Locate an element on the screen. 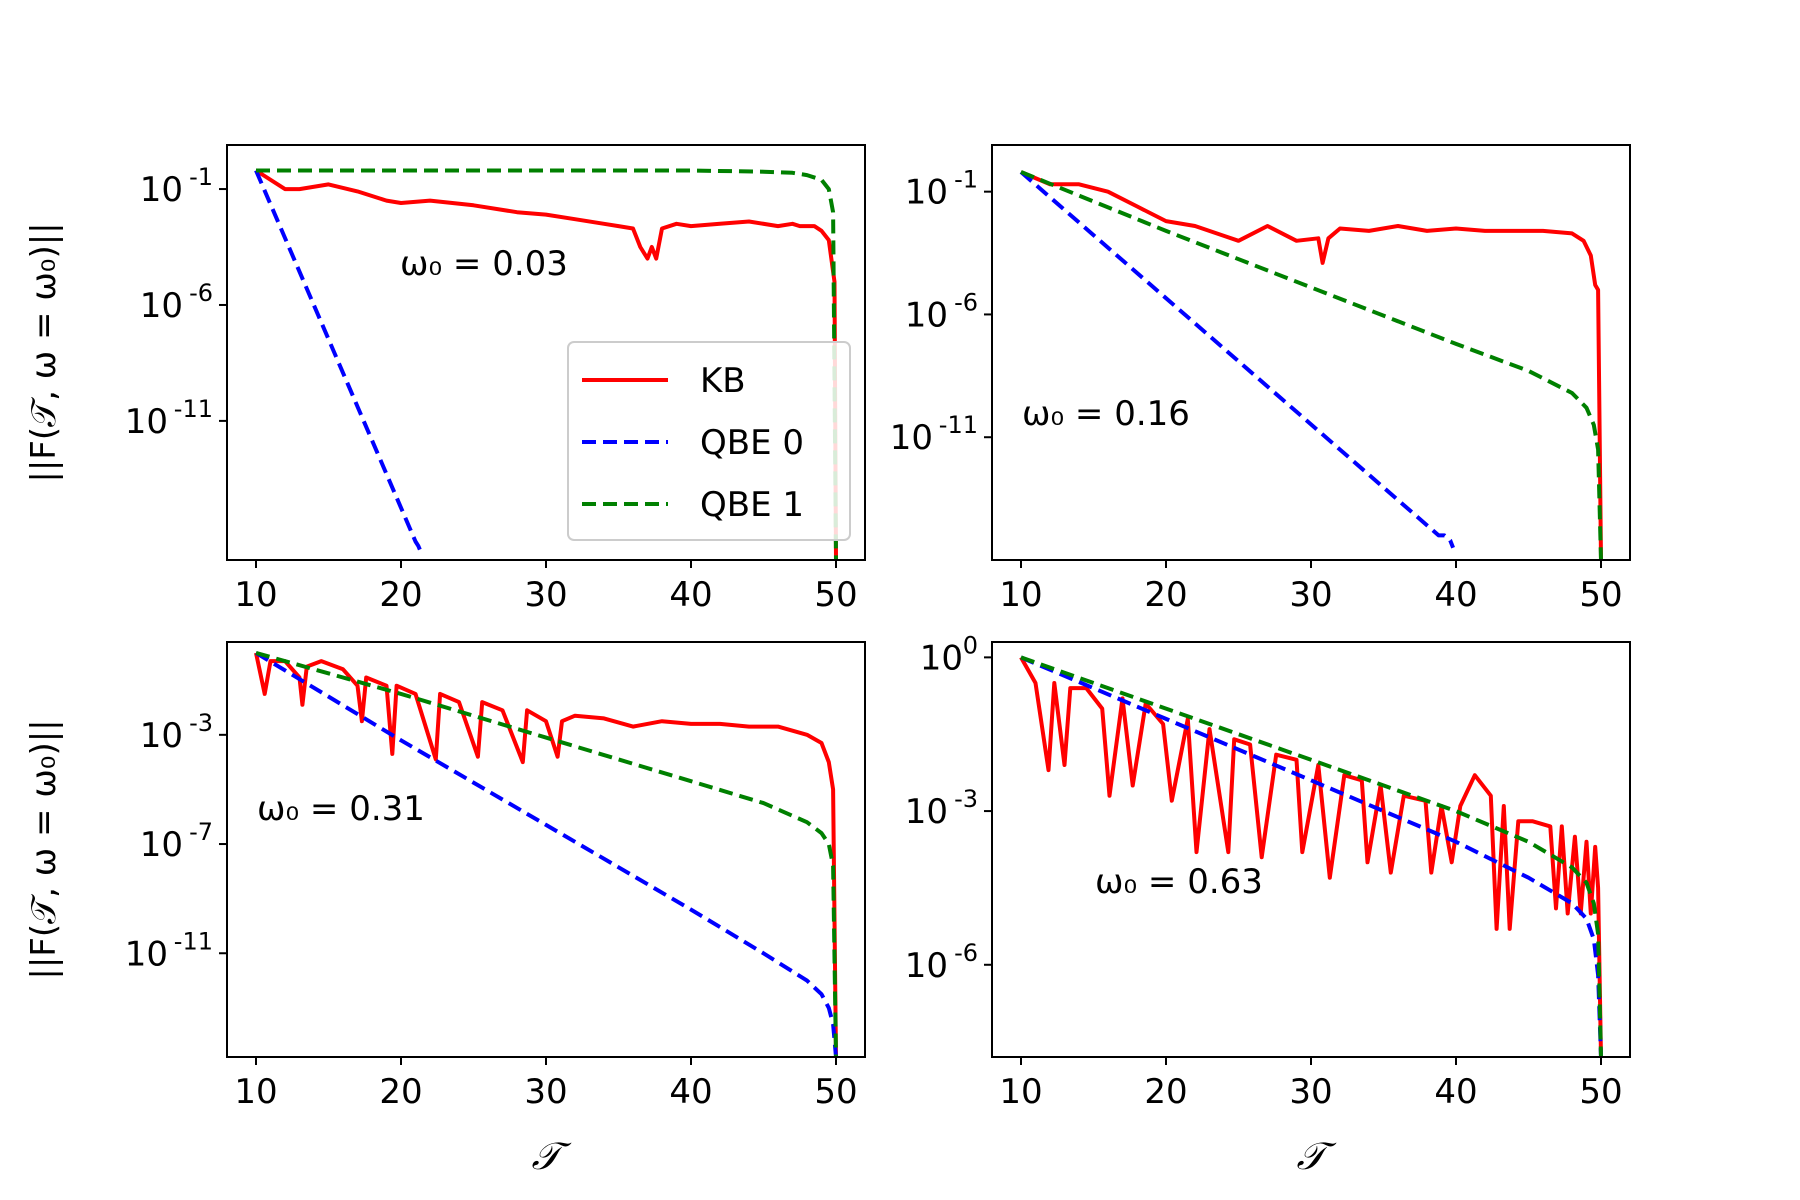 The width and height of the screenshot is (1800, 1200). omega-annotation: ω₀ = 0.16 is located at coordinates (1106, 414).